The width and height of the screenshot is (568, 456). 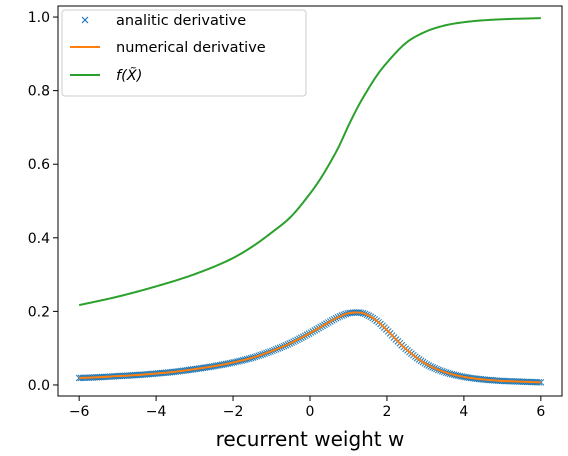 I want to click on y-tick-label: 0.6, so click(x=39, y=165).